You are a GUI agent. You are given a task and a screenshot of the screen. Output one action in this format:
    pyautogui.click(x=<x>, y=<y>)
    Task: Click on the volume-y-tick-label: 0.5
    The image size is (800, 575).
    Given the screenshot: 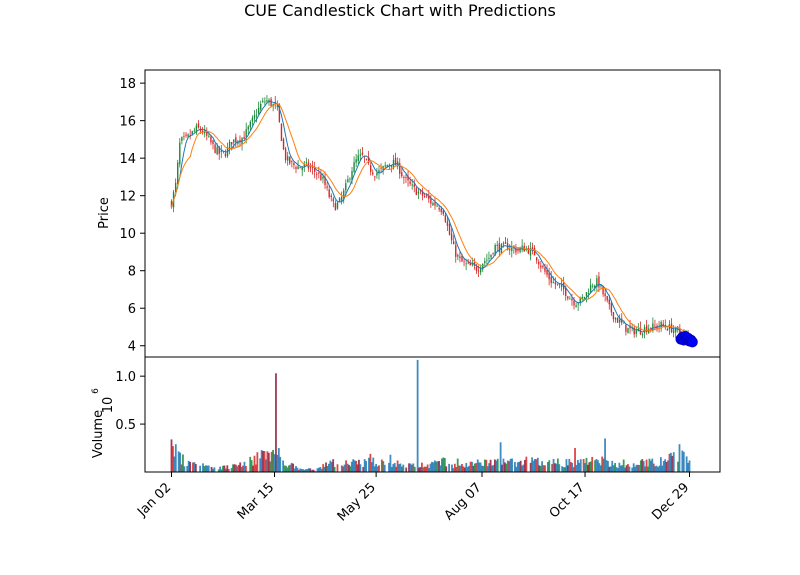 What is the action you would take?
    pyautogui.click(x=125, y=425)
    